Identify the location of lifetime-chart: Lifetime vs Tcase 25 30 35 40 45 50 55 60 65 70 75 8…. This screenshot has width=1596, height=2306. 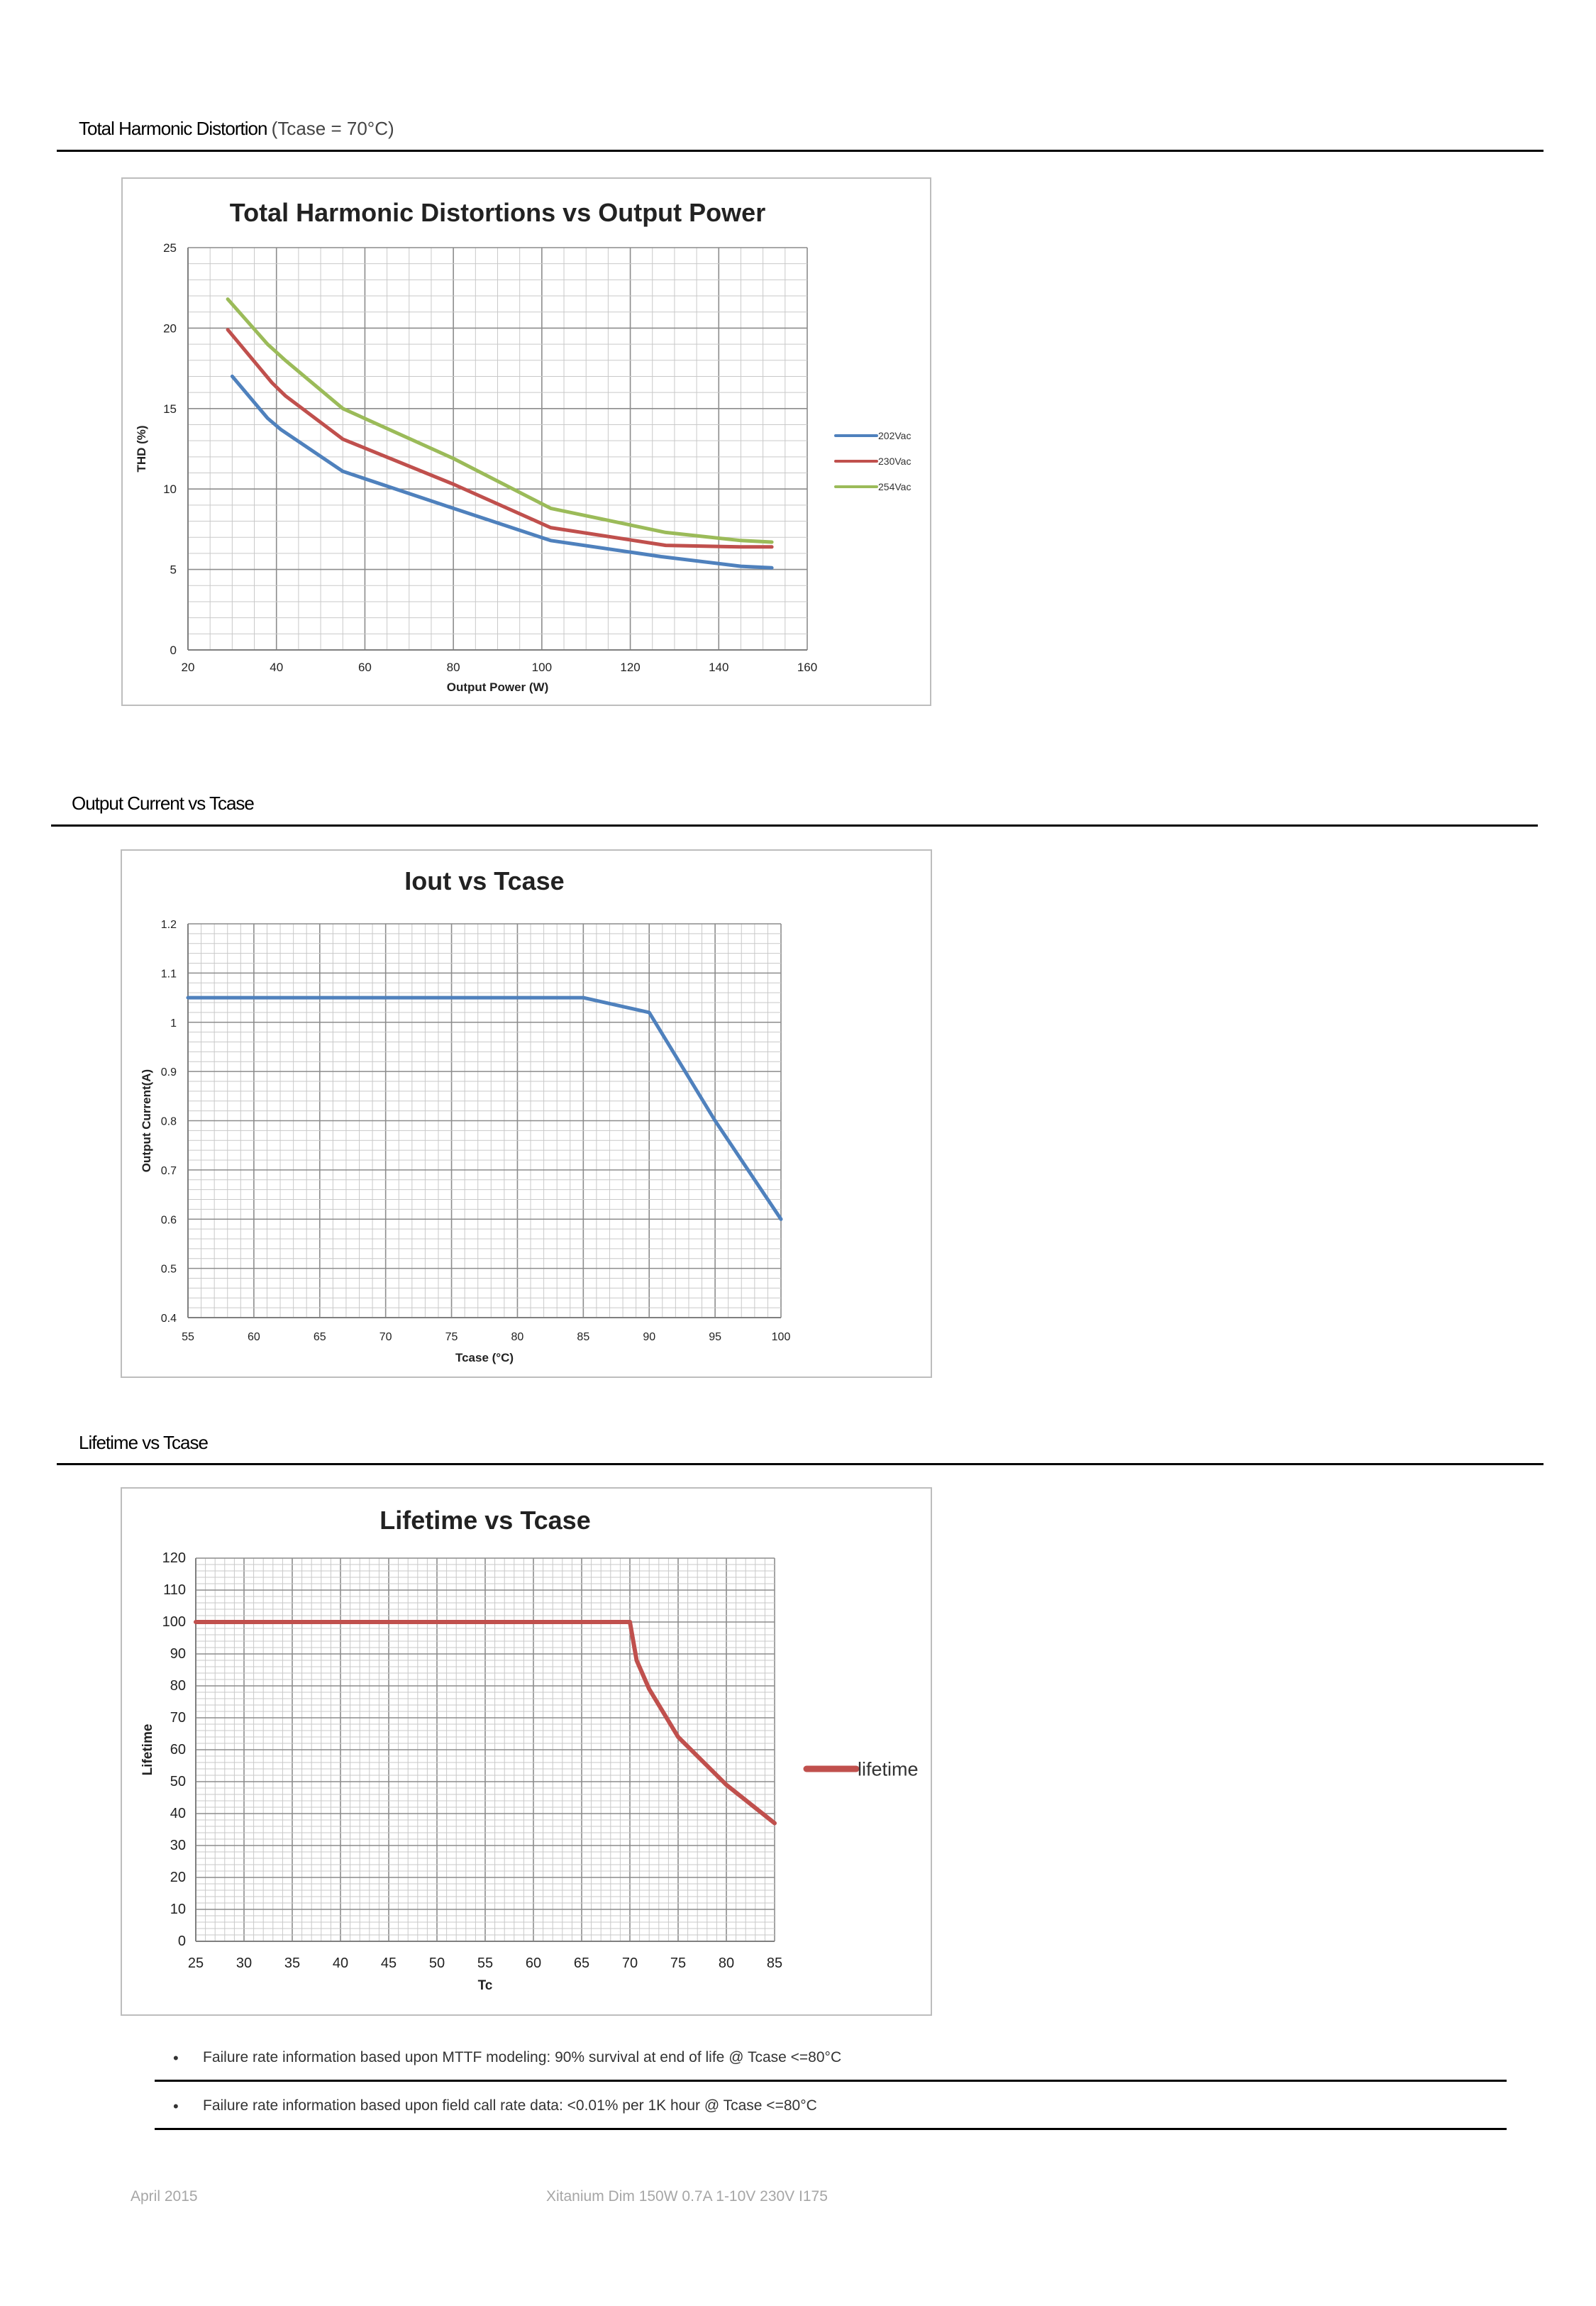
(529, 1749).